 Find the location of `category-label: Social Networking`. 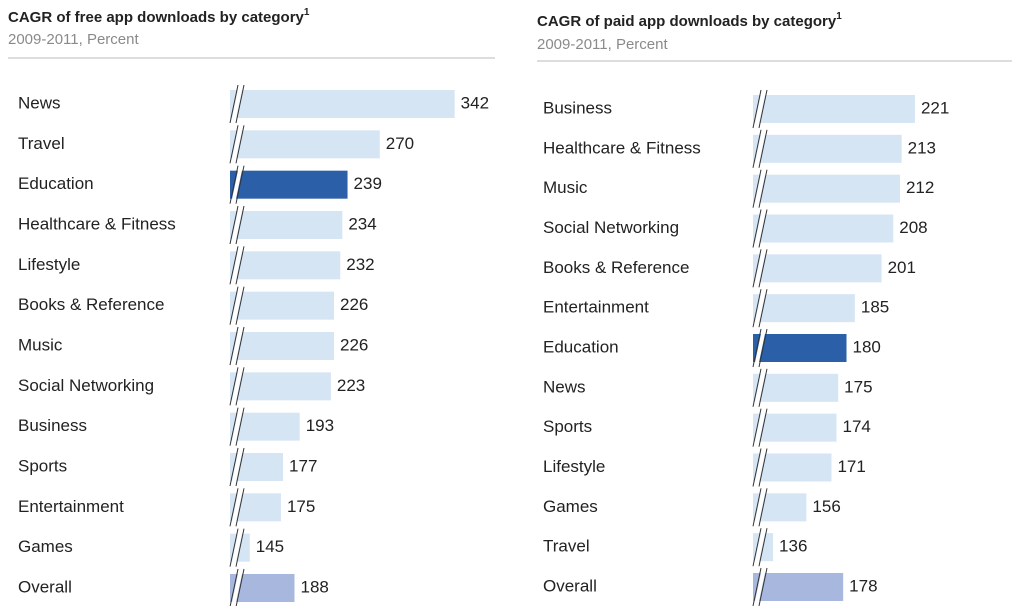

category-label: Social Networking is located at coordinates (611, 227).